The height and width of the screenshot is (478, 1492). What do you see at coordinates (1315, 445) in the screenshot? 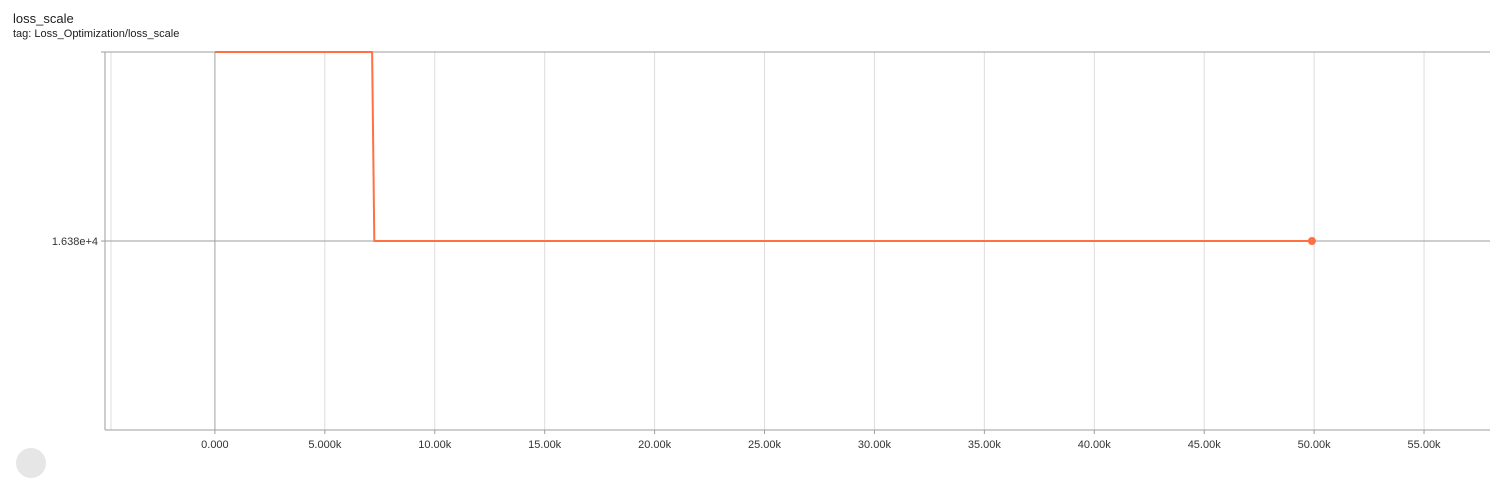
I see `x-tick-label: 50.00k` at bounding box center [1315, 445].